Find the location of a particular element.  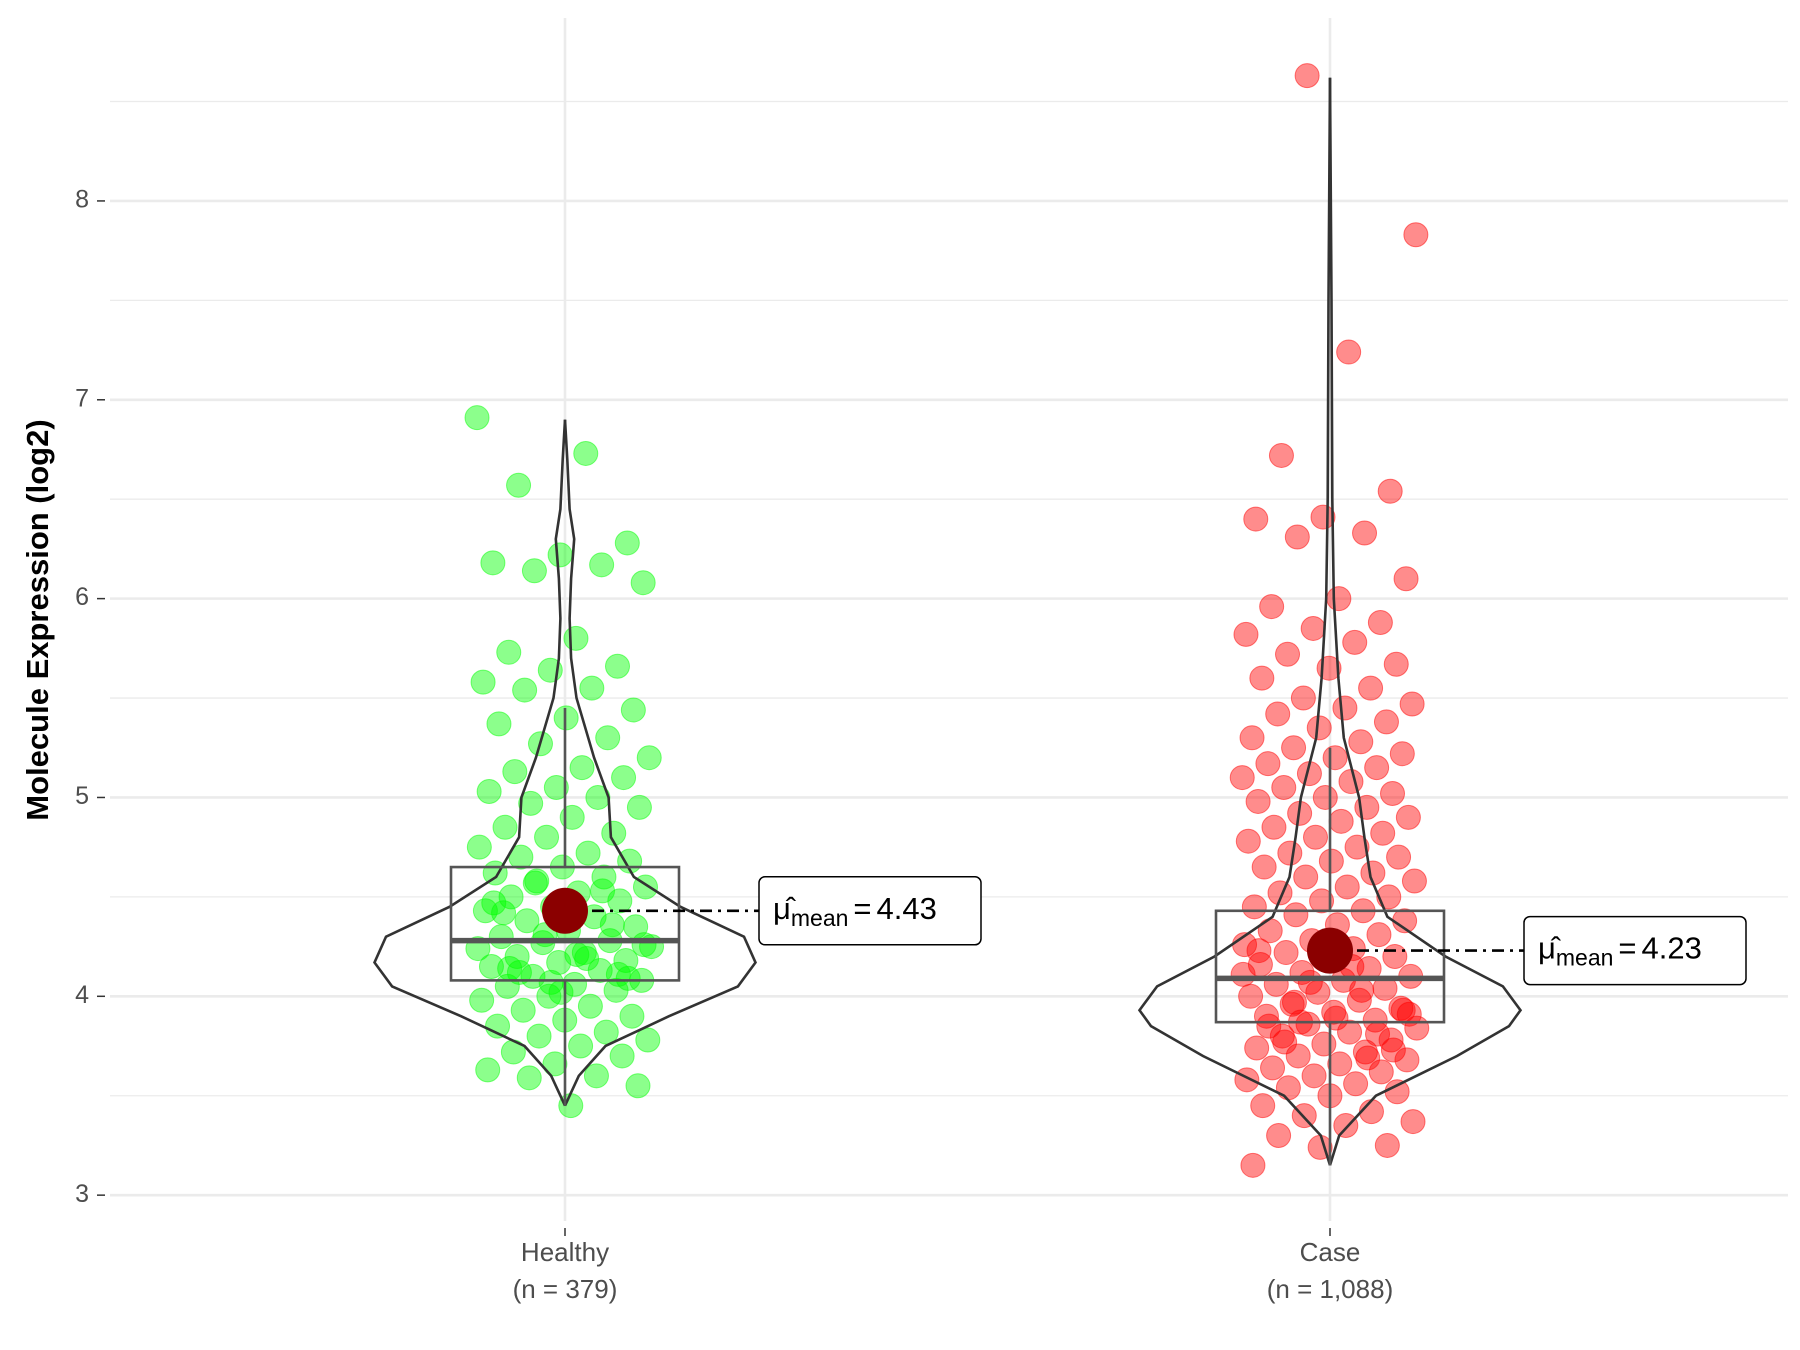

box is located at coordinates (1330, 966).